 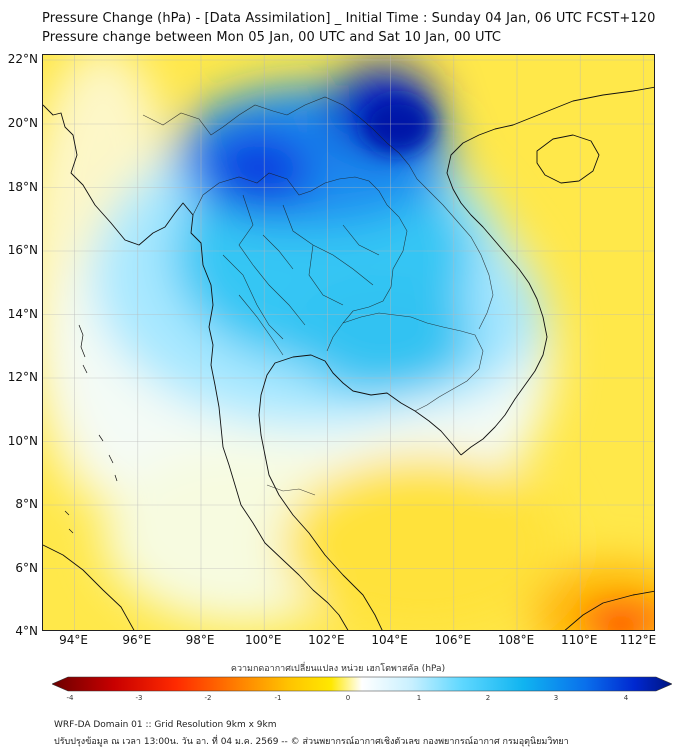 I want to click on colorbar-tick: 3, so click(x=556, y=698).